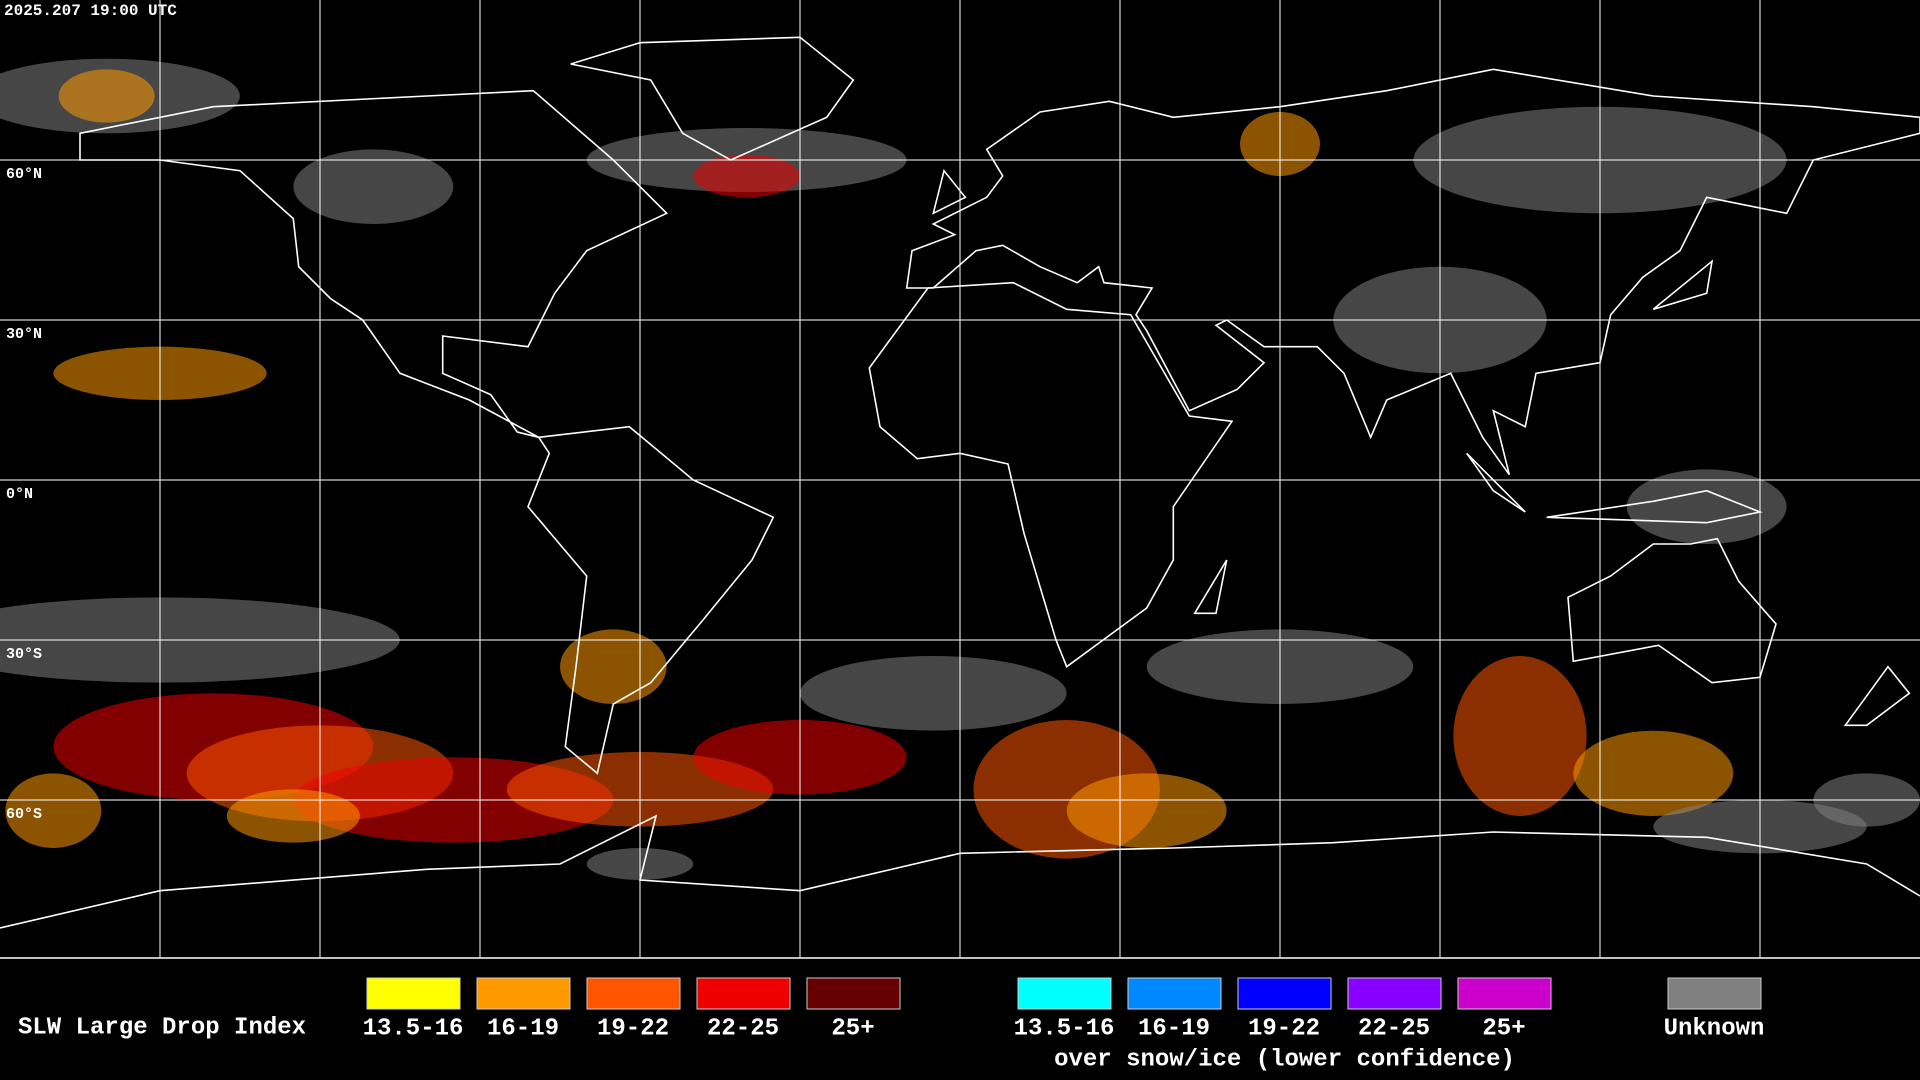 The width and height of the screenshot is (1920, 1080). Describe the element at coordinates (1284, 1059) in the screenshot. I see `legend-caption: over snow/ice (lower confidence)` at that location.